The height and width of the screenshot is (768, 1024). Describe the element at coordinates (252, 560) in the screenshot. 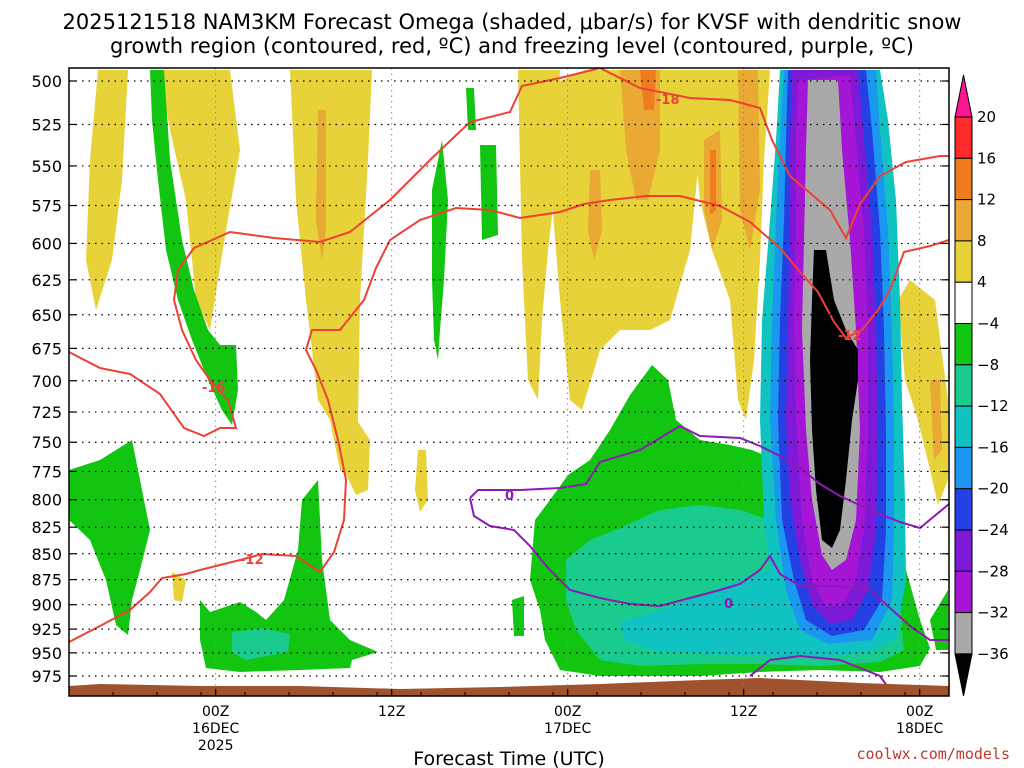

I see `contour-label-minus12-left: -12` at that location.